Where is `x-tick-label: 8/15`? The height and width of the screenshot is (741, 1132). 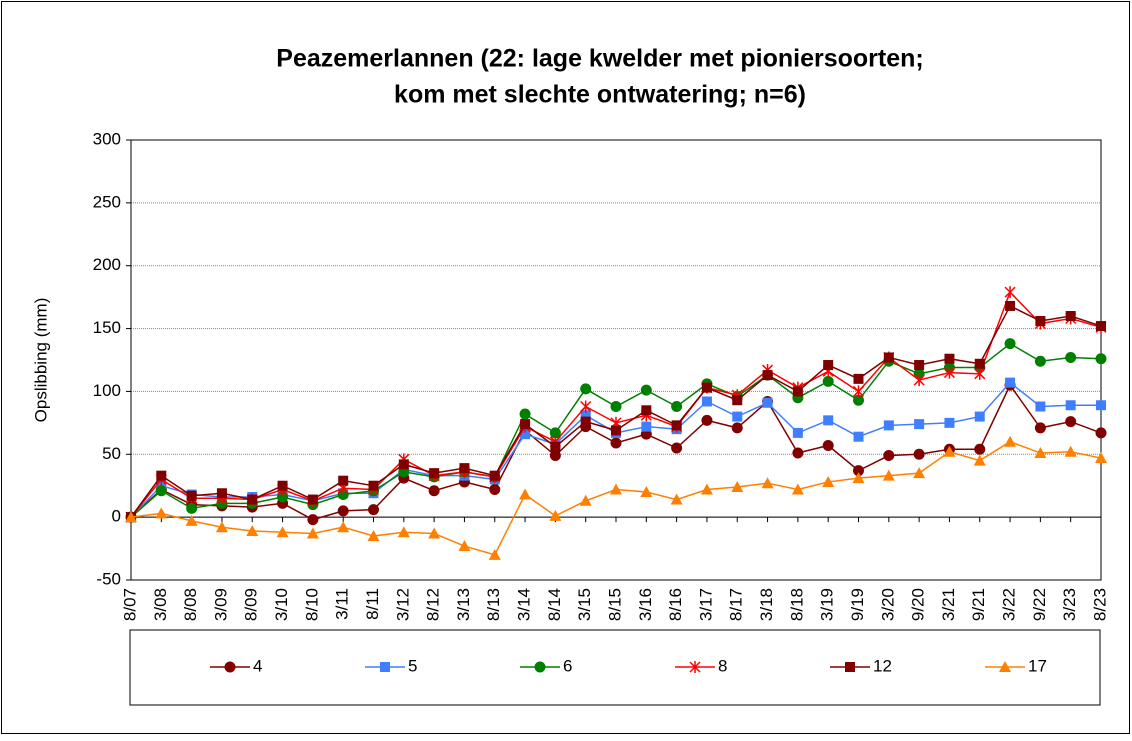
x-tick-label: 8/15 is located at coordinates (614, 604).